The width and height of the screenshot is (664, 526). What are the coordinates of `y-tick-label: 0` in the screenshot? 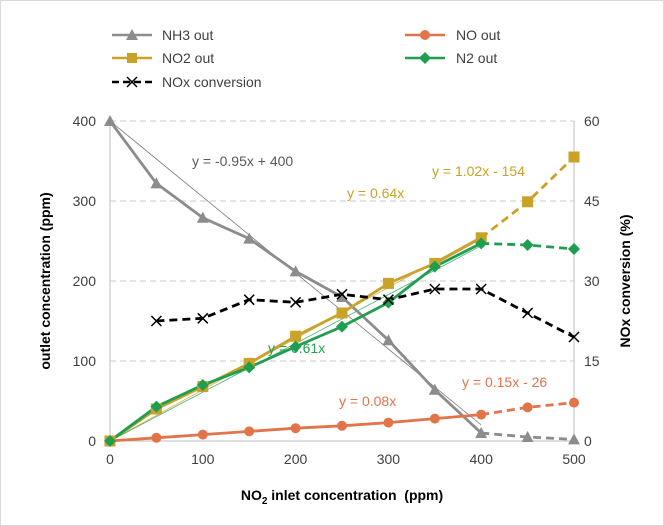 It's located at (92, 441).